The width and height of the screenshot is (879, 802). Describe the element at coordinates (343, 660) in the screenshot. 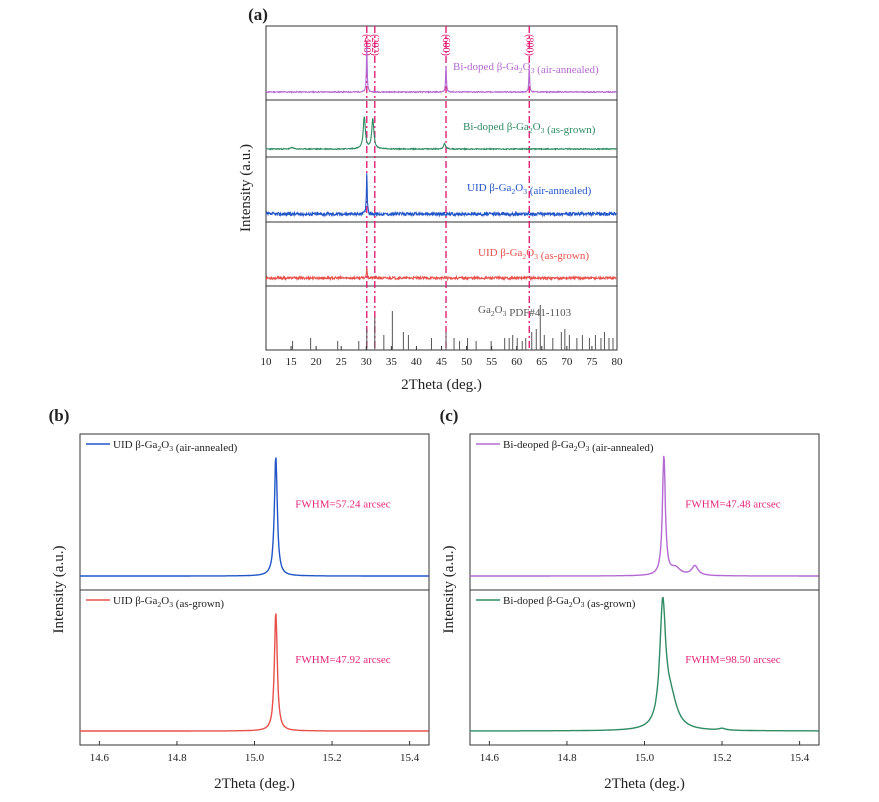

I see `fwhm-label: FWHM=47.92 arcsec` at that location.